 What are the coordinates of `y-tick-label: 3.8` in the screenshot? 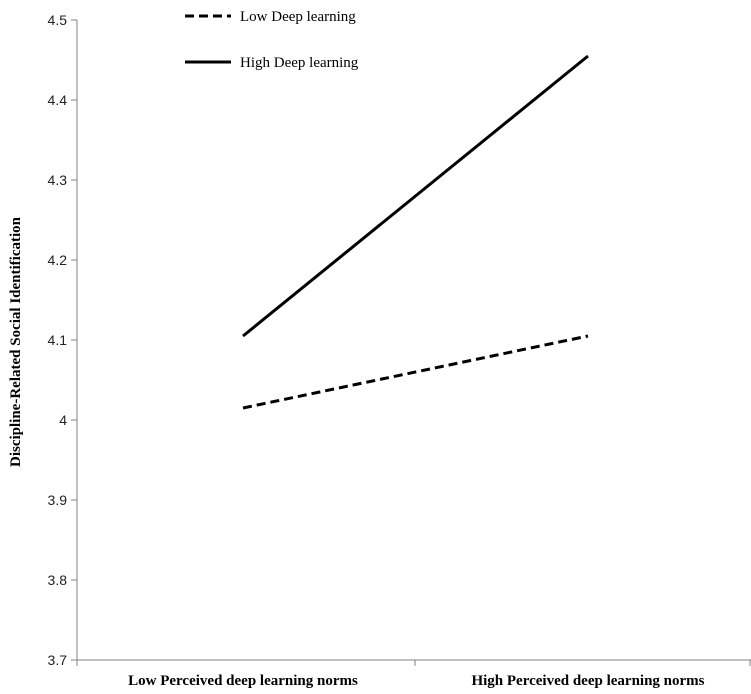 It's located at (58, 580).